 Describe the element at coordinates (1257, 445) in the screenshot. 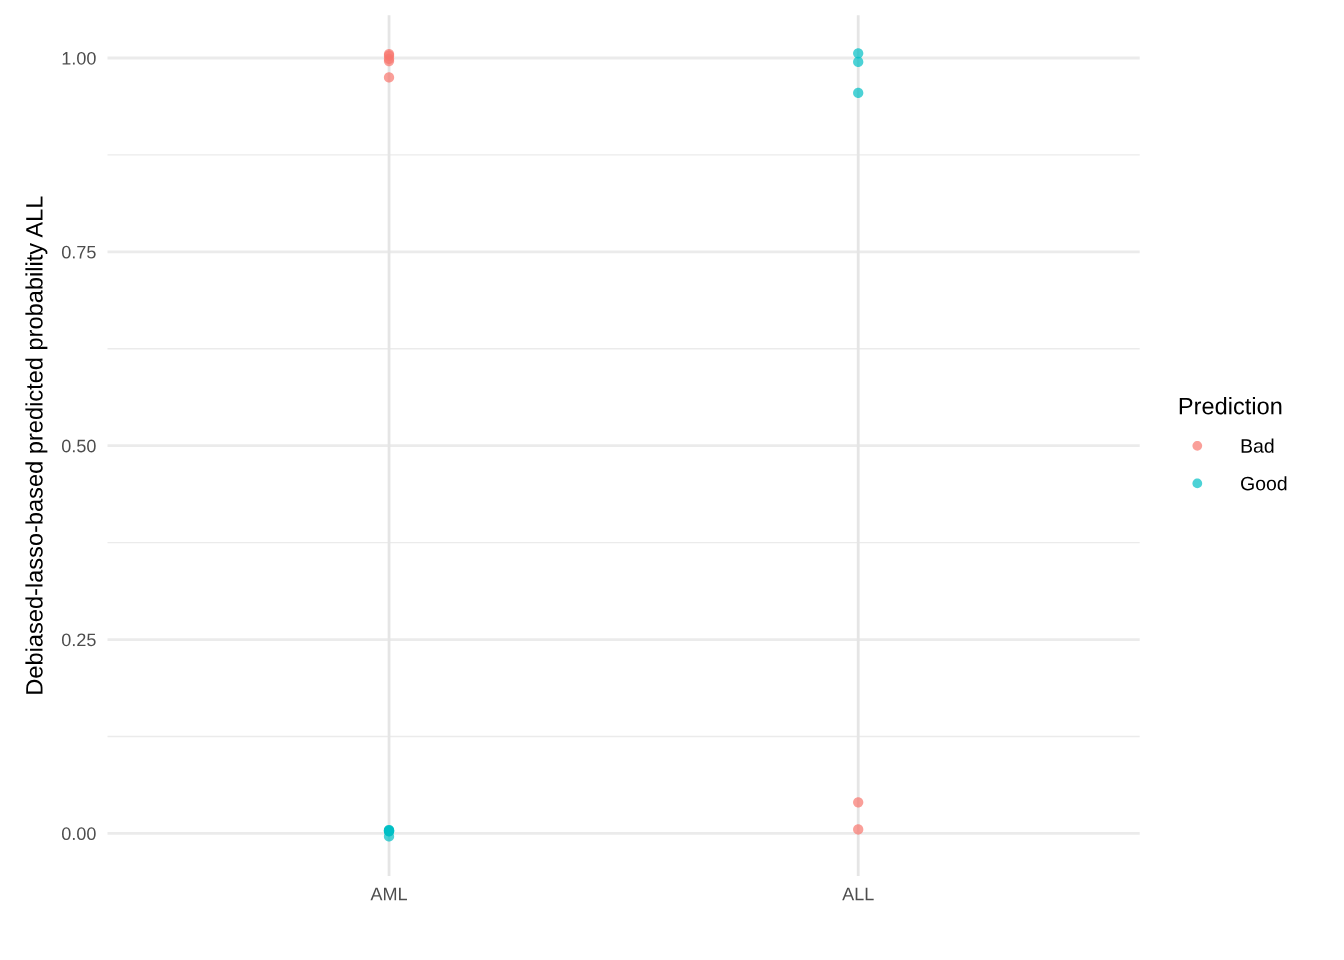

I see `legend-label: Bad` at that location.